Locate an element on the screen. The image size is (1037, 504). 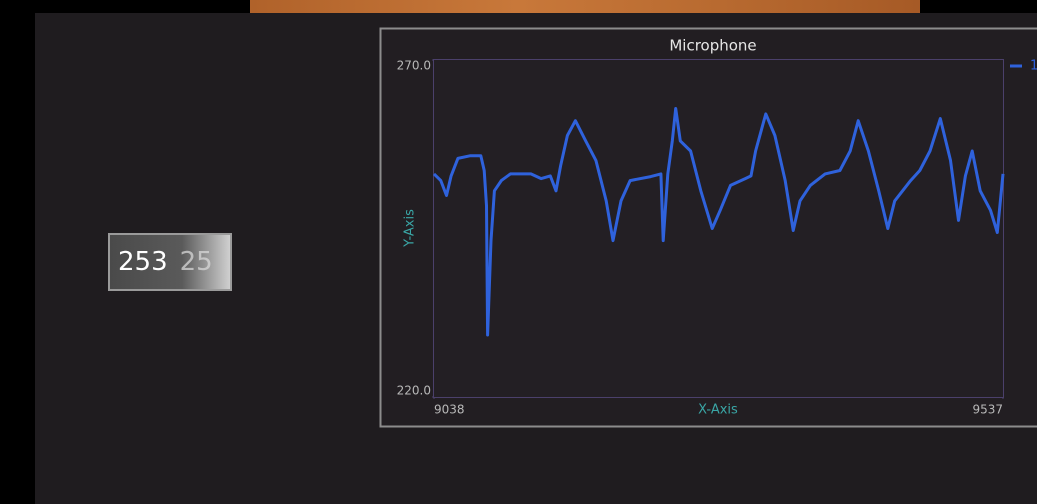
display-value: 25 is located at coordinates (196, 262).